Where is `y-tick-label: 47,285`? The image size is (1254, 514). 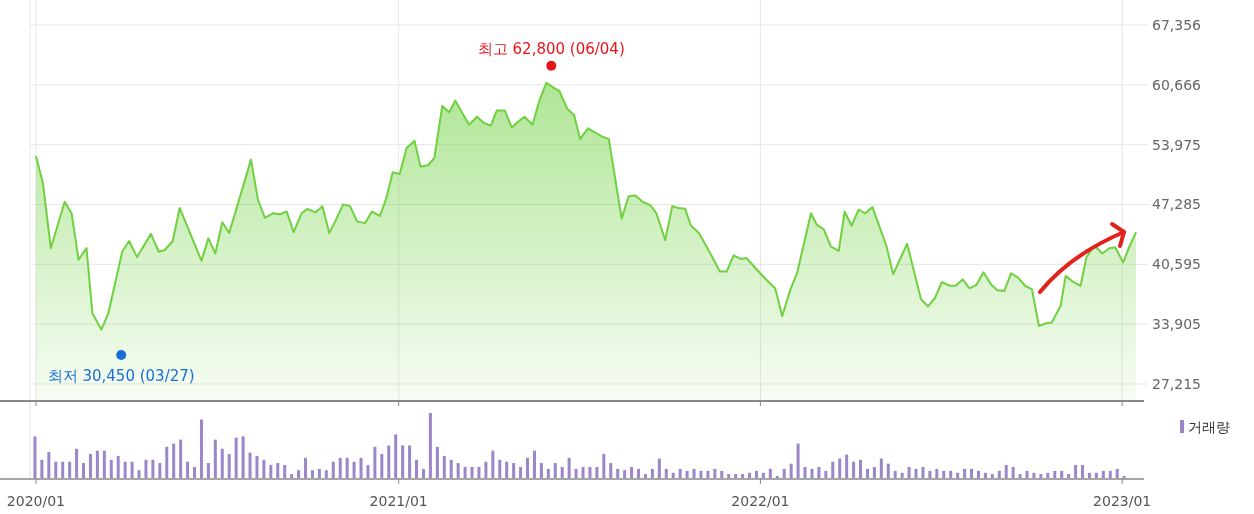
y-tick-label: 47,285 is located at coordinates (1176, 204).